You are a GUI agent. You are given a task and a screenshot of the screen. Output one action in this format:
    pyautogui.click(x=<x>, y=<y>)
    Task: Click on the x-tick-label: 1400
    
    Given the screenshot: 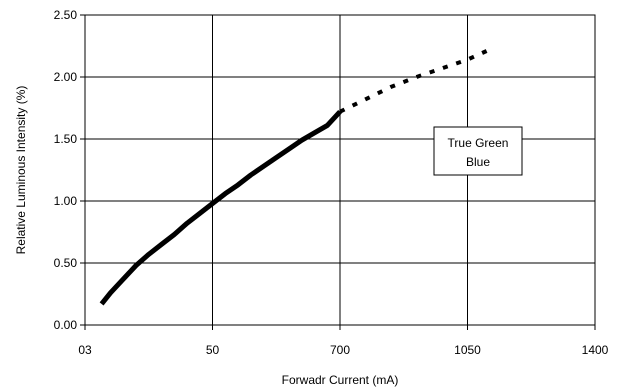 What is the action you would take?
    pyautogui.click(x=595, y=350)
    